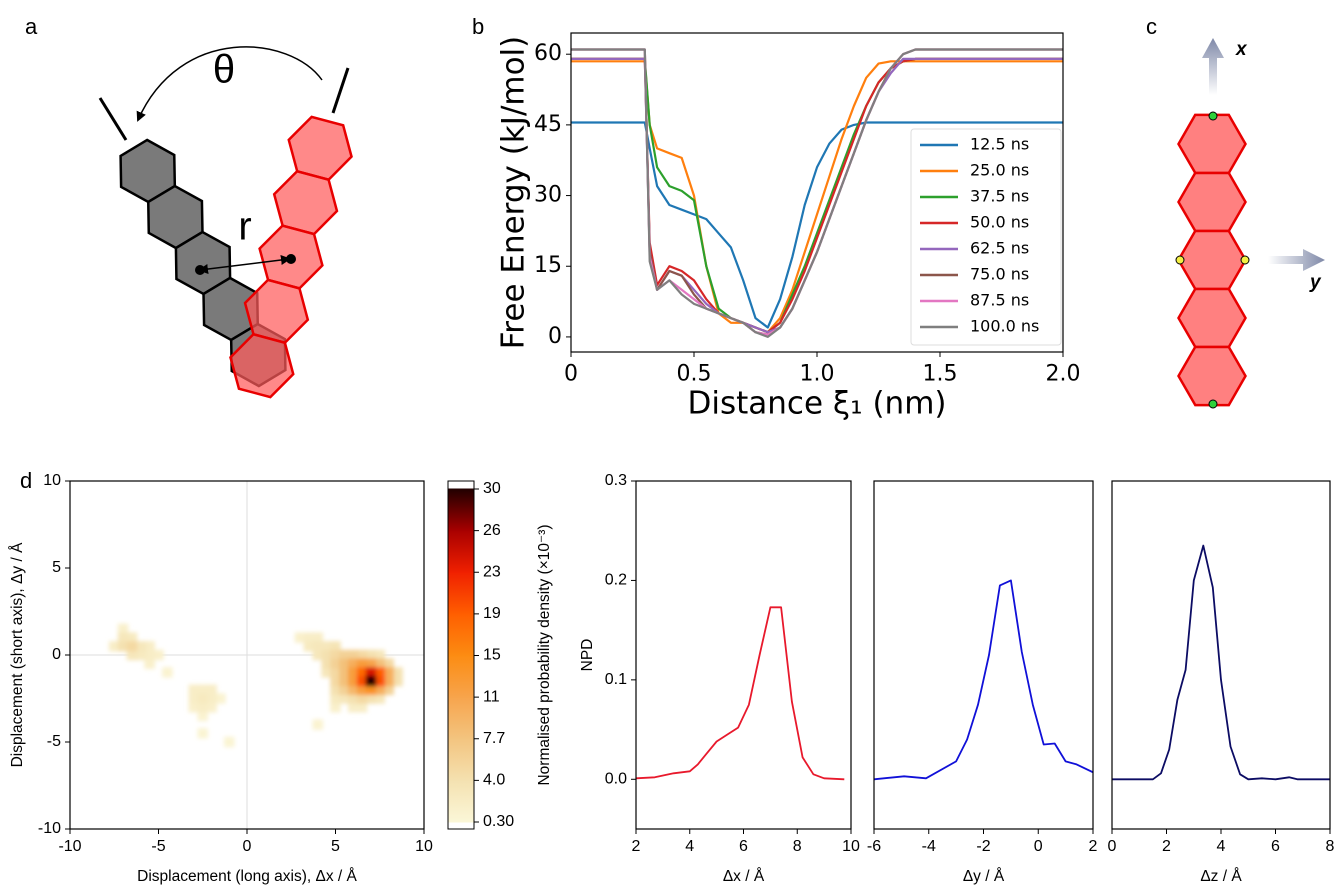 Image resolution: width=1338 pixels, height=889 pixels. What do you see at coordinates (999, 300) in the screenshot?
I see `legend-label: 87.5 ns` at bounding box center [999, 300].